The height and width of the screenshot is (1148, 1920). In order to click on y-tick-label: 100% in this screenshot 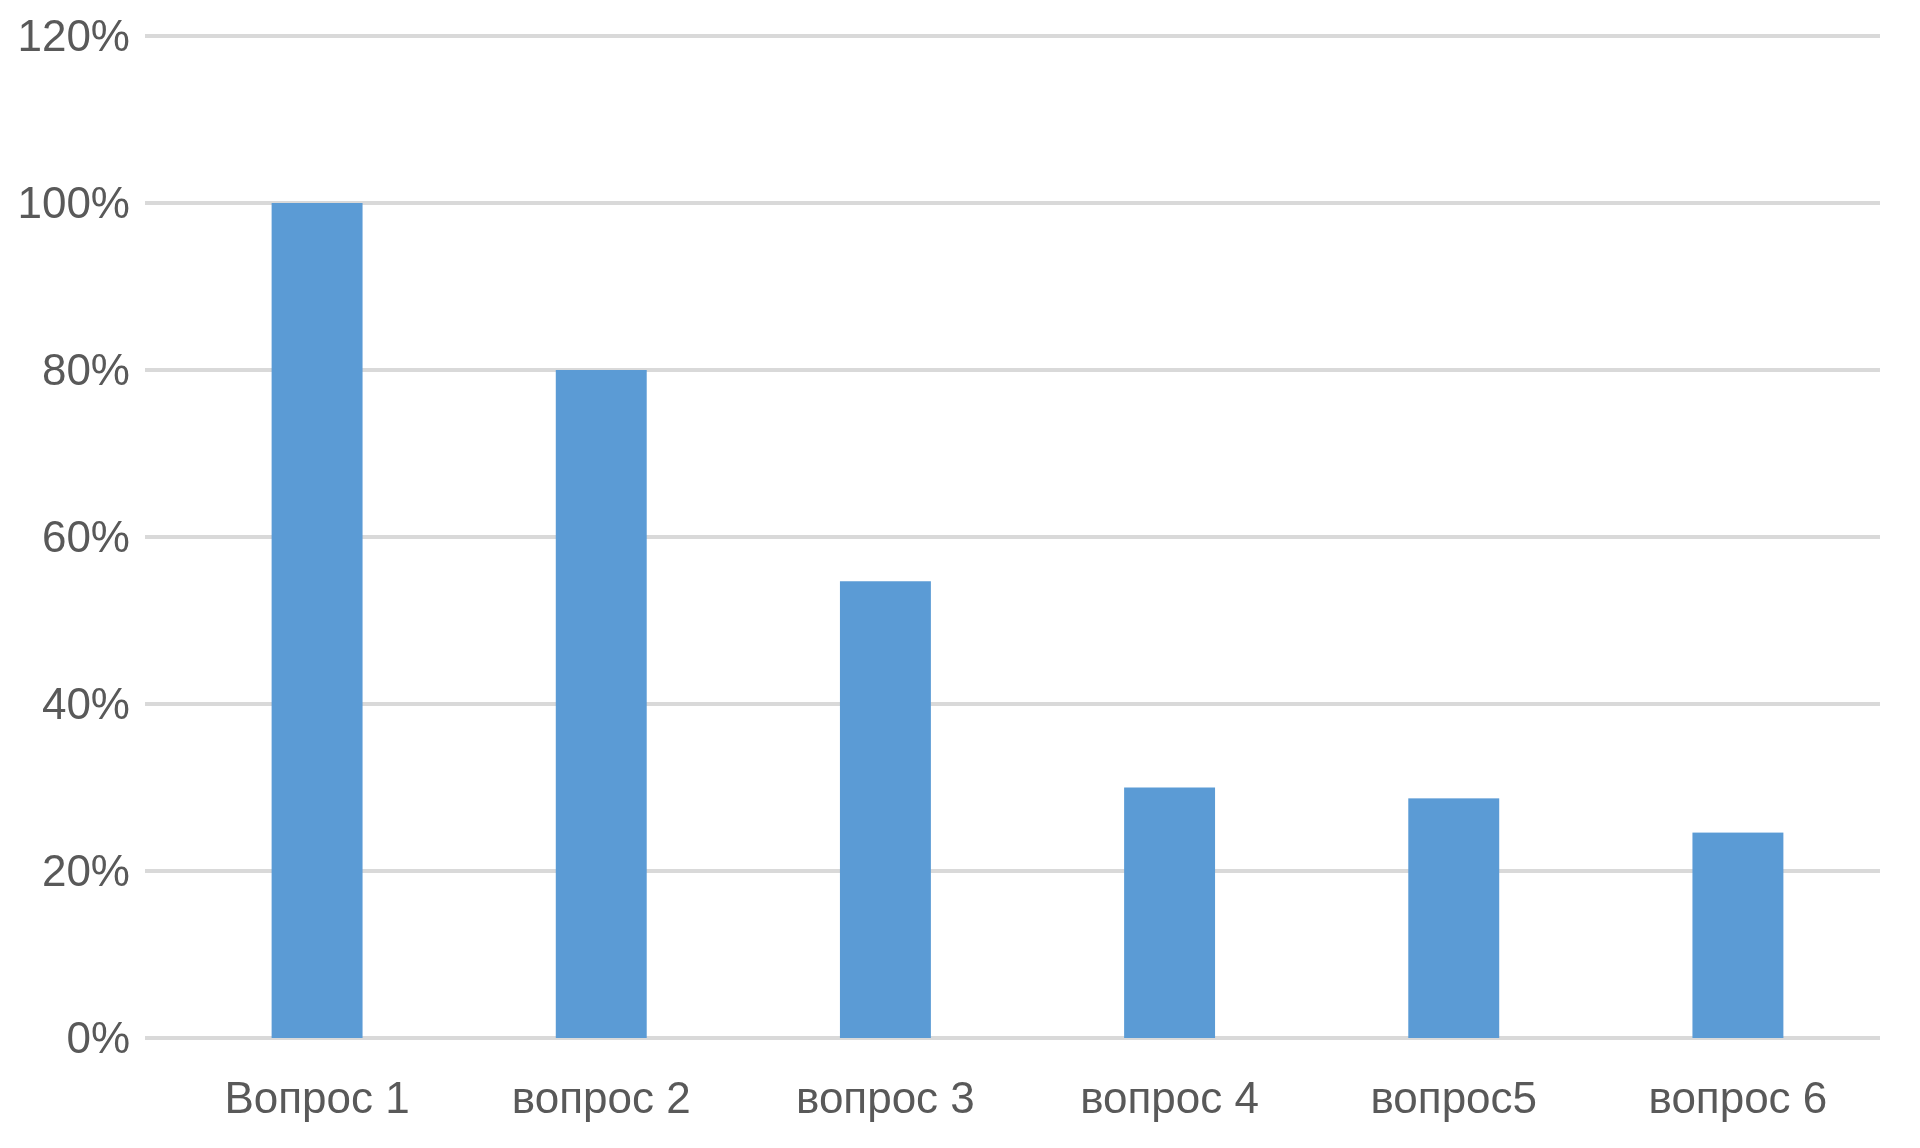, I will do `click(73, 203)`.